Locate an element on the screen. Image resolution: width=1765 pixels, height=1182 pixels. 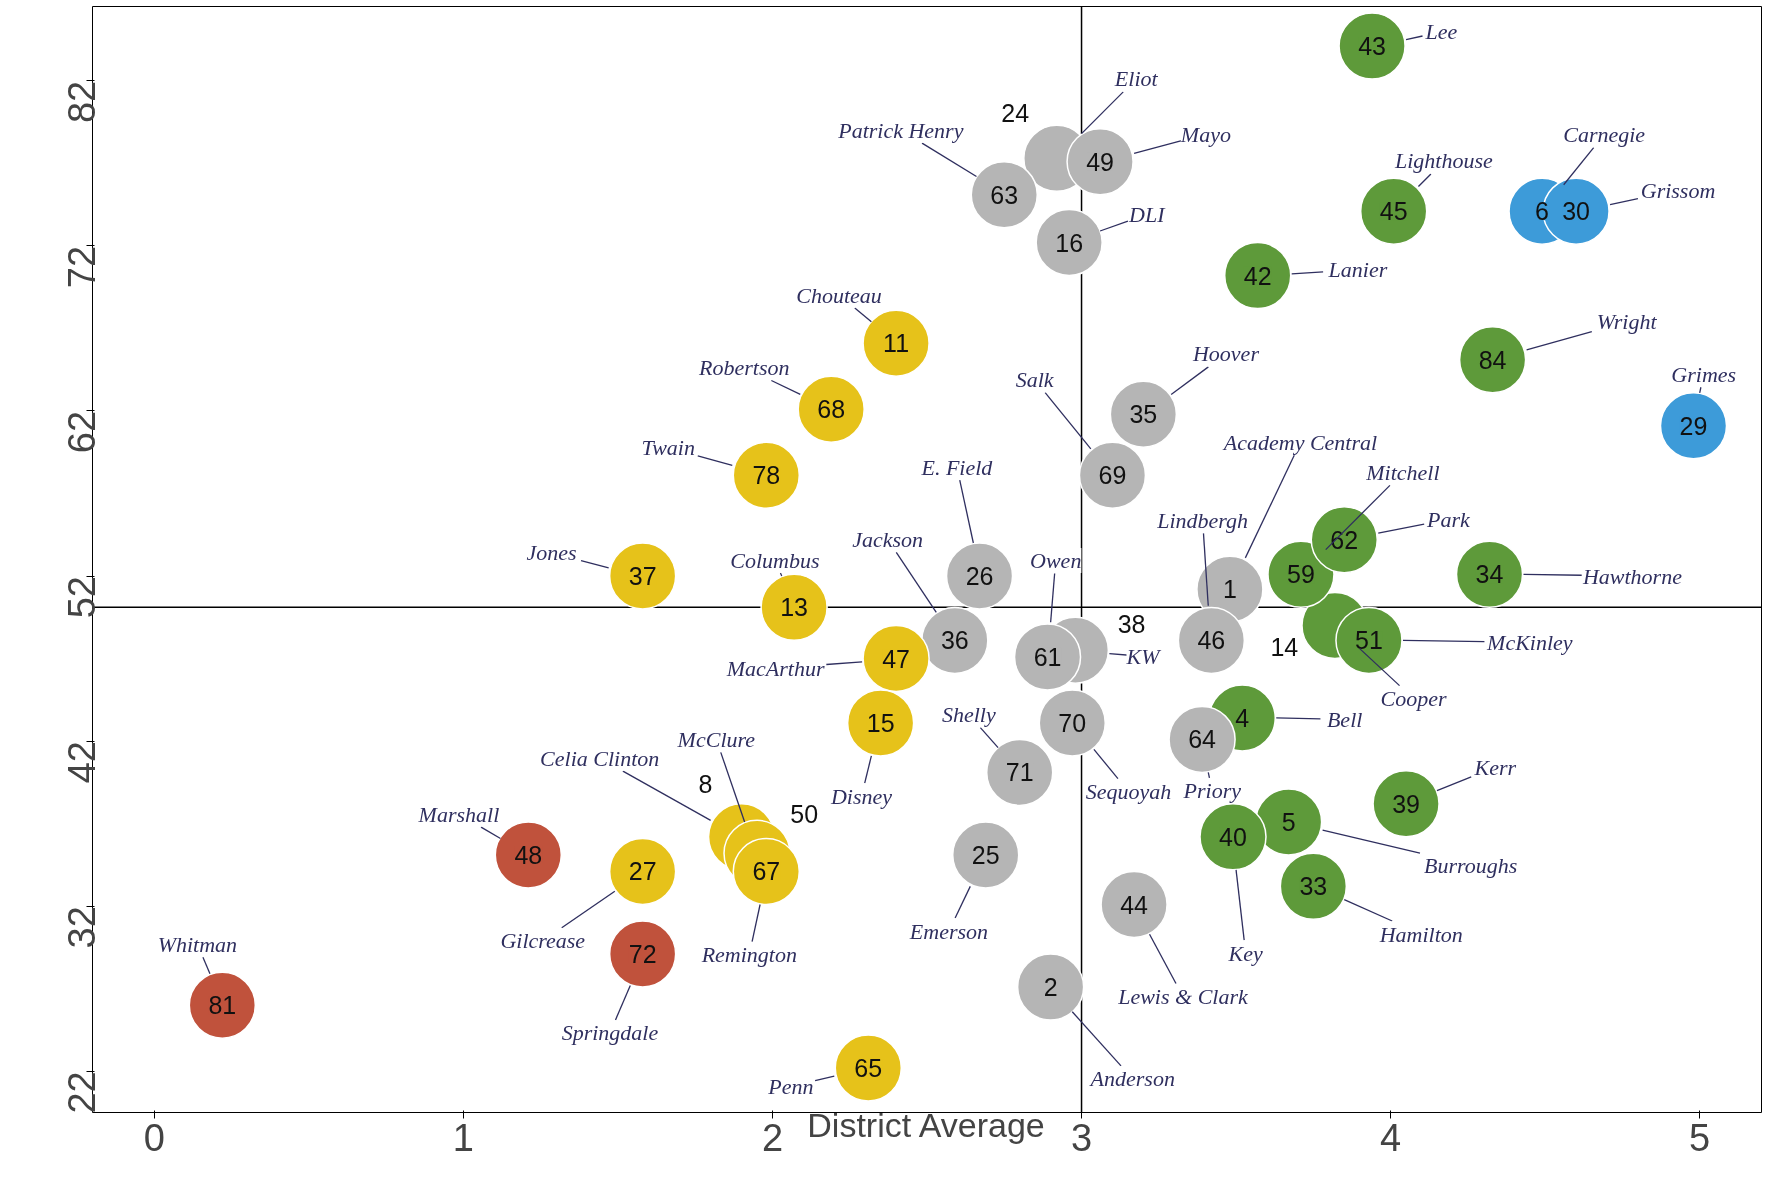
annotation: Lanier is located at coordinates (1357, 269).